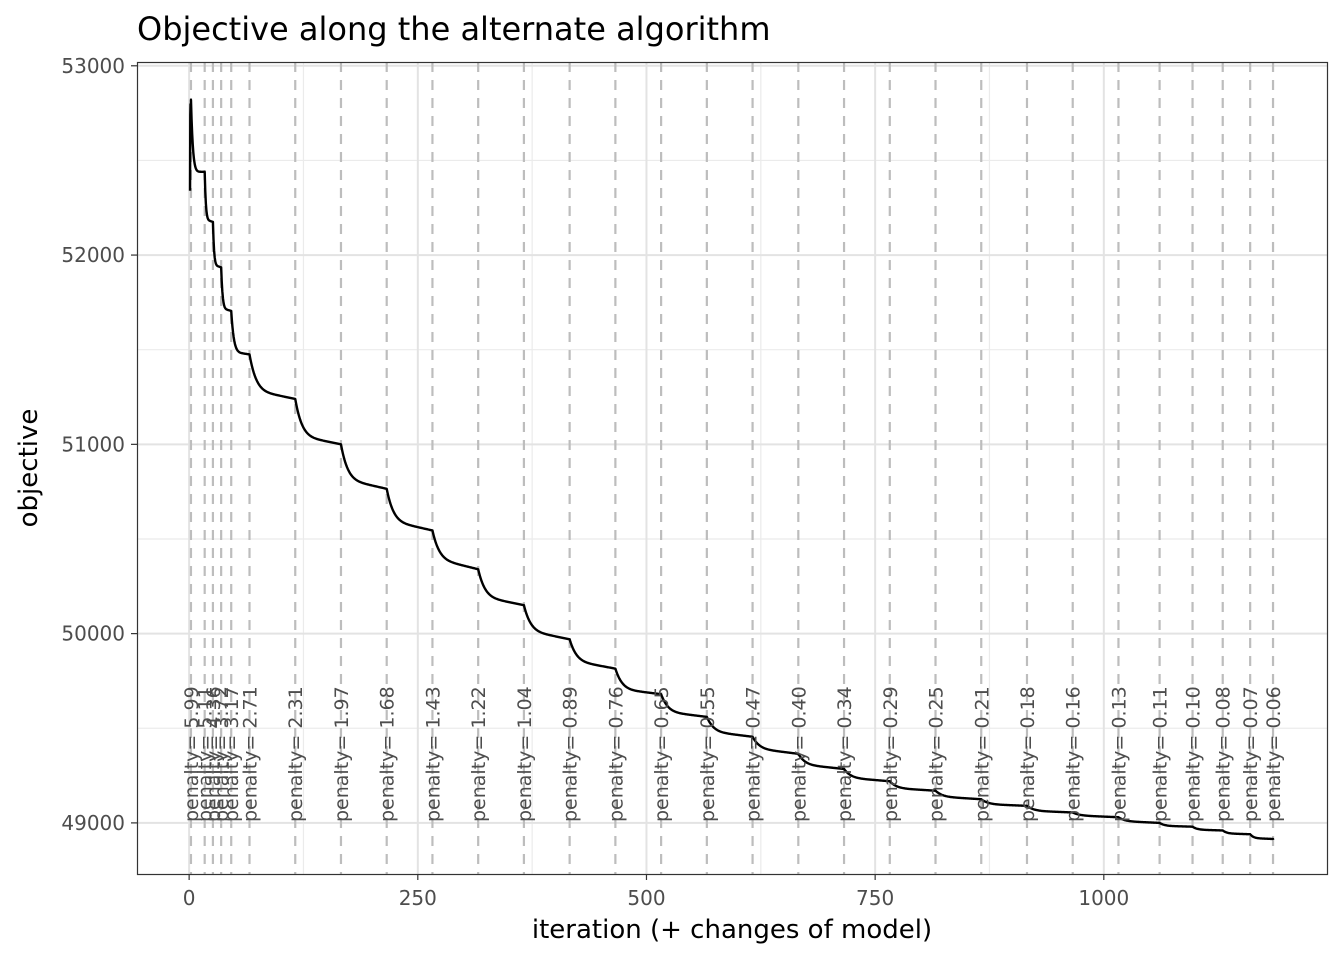 The height and width of the screenshot is (960, 1344). What do you see at coordinates (982, 754) in the screenshot?
I see `penalty-label: penalty= 0.21` at bounding box center [982, 754].